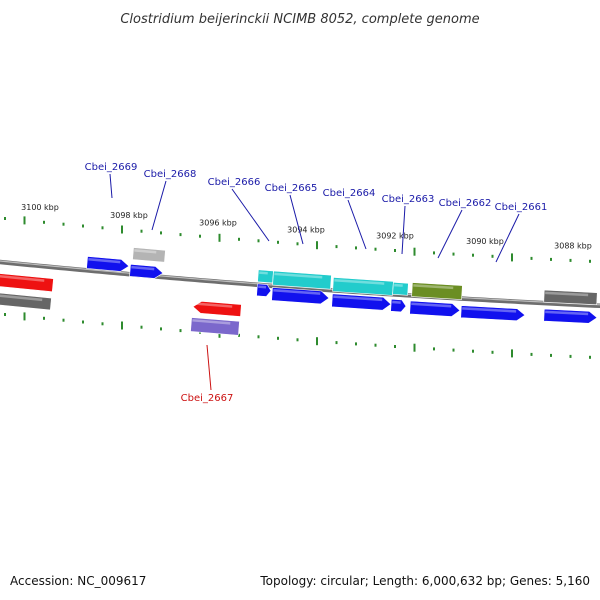 The width and height of the screenshot is (600, 600). Describe the element at coordinates (306, 229) in the screenshot. I see `scale-label: 3094 kbp` at that location.